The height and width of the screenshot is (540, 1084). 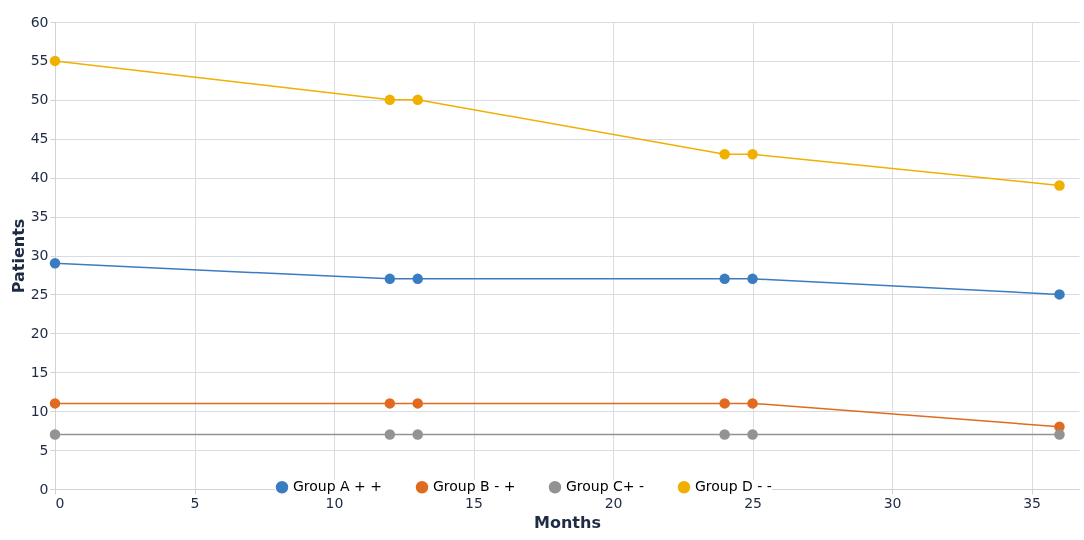 What do you see at coordinates (39, 60) in the screenshot?
I see `y-tick-label: 55` at bounding box center [39, 60].